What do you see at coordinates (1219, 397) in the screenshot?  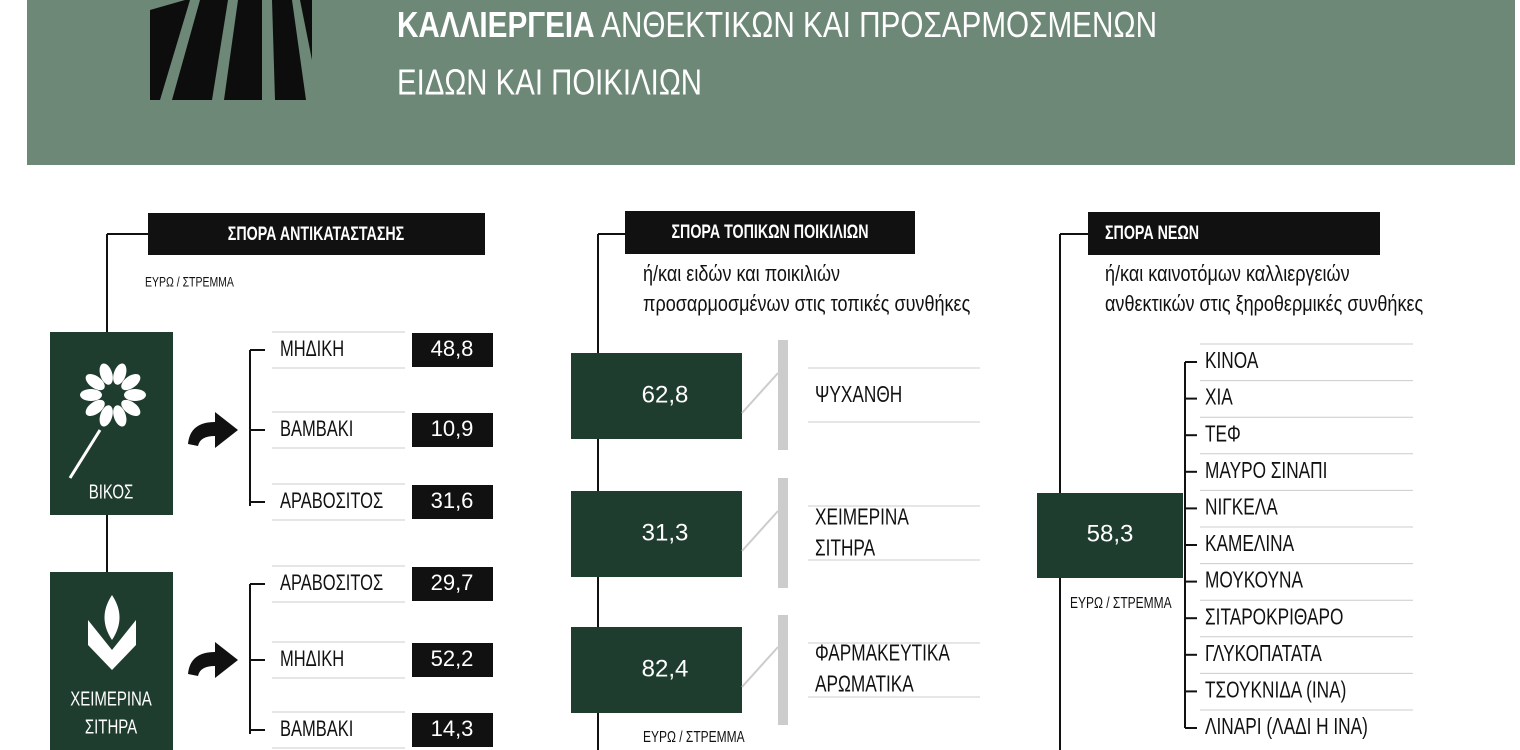 I see `crop-name: ΧΙΑ` at bounding box center [1219, 397].